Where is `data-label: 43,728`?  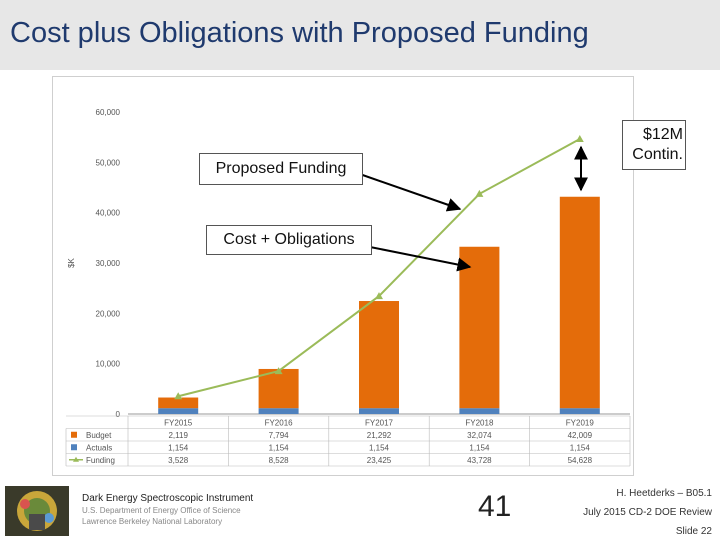
data-label: 43,728 is located at coordinates (479, 460).